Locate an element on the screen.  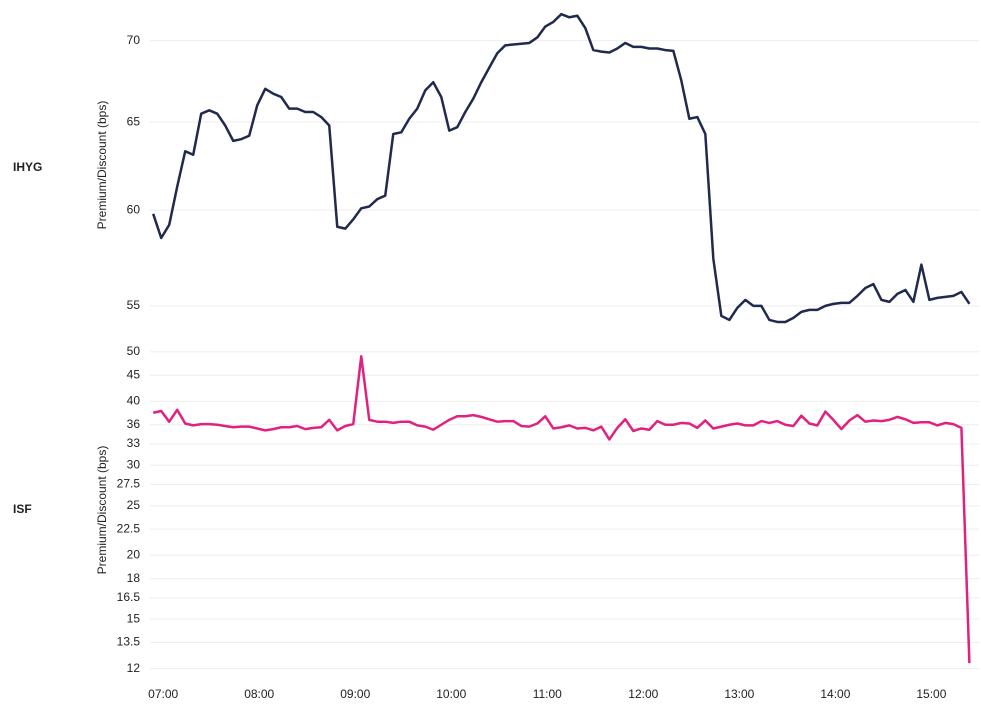
y-tick-label: 25 is located at coordinates (134, 505).